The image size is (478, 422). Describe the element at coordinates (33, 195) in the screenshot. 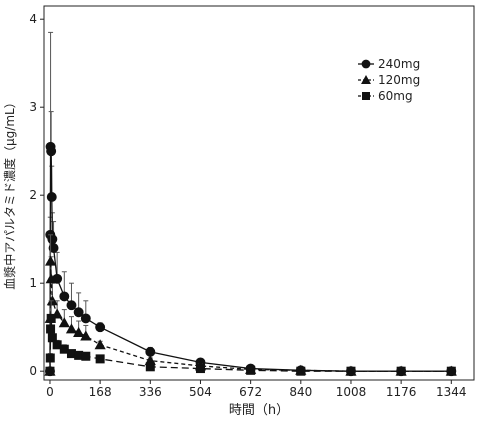

I see `y-tick-label: 2` at that location.